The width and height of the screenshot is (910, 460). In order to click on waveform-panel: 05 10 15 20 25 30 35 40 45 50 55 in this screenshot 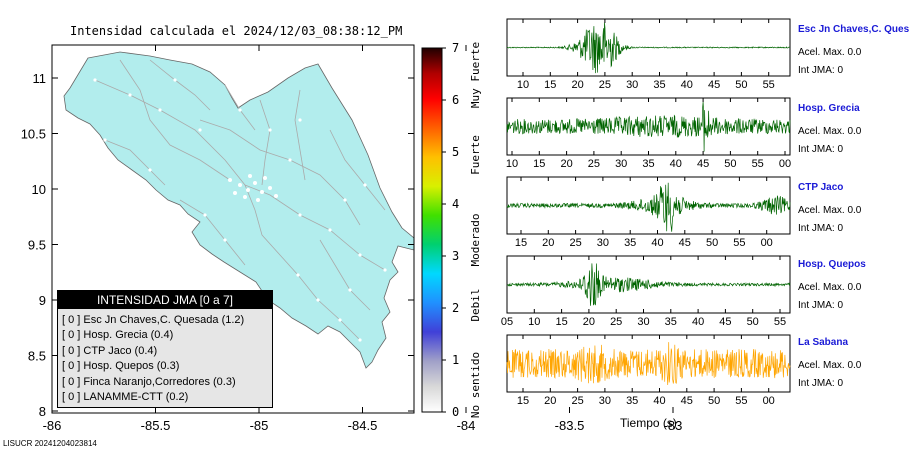, I will do `click(646, 291)`.